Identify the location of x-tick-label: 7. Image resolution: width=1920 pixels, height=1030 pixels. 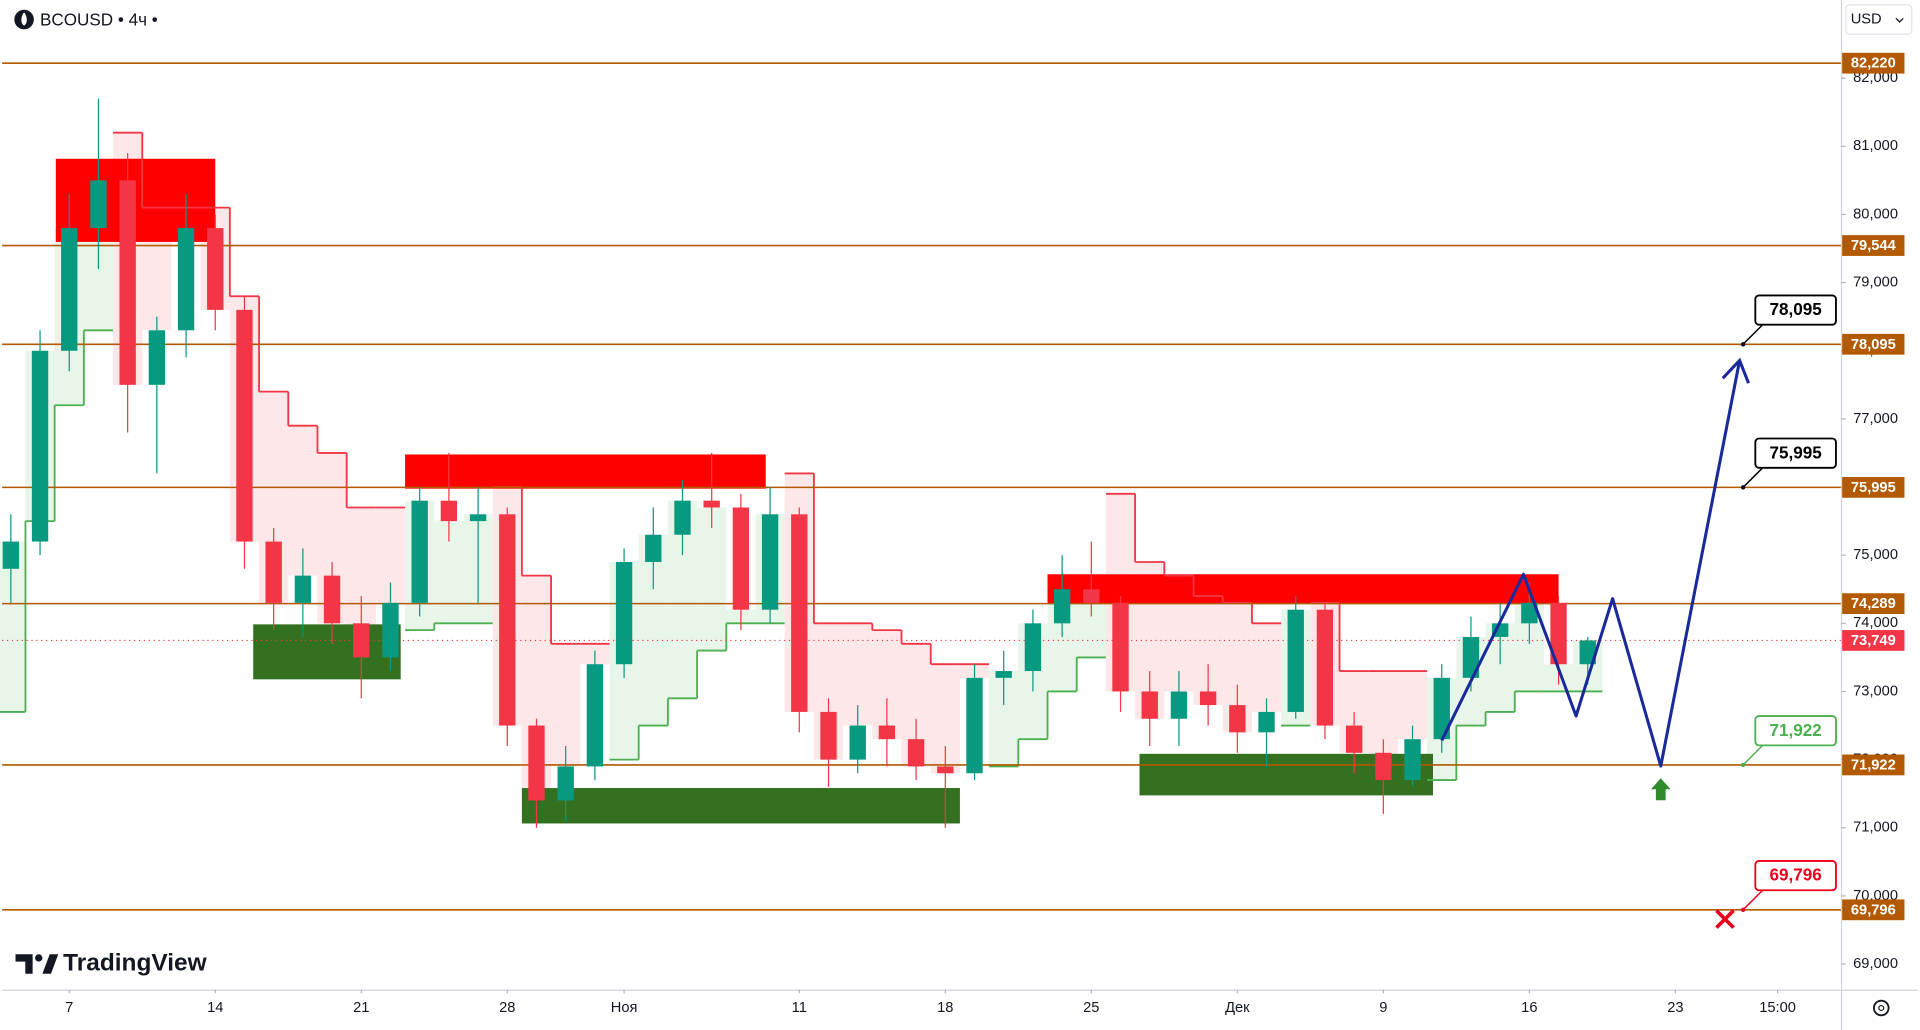
(69, 1008).